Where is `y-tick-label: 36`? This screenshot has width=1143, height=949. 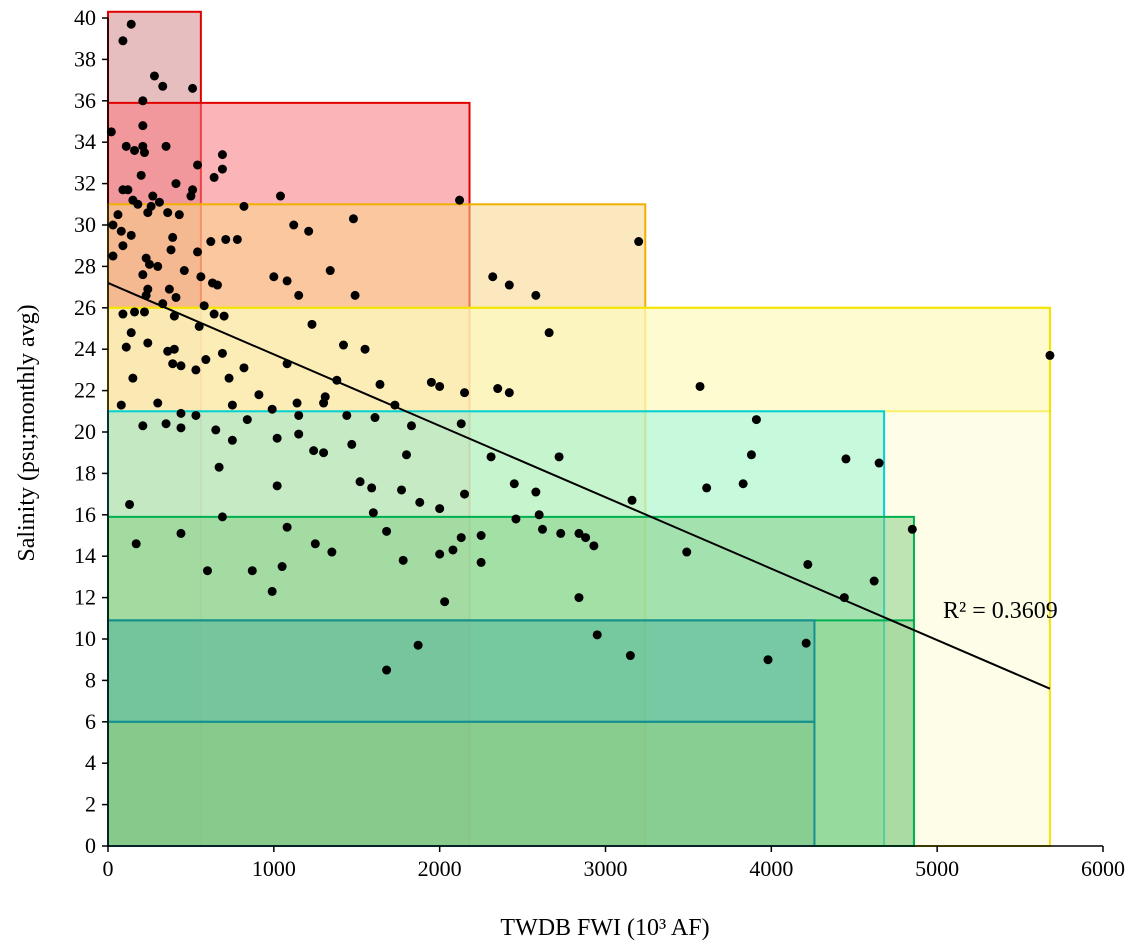 y-tick-label: 36 is located at coordinates (85, 100).